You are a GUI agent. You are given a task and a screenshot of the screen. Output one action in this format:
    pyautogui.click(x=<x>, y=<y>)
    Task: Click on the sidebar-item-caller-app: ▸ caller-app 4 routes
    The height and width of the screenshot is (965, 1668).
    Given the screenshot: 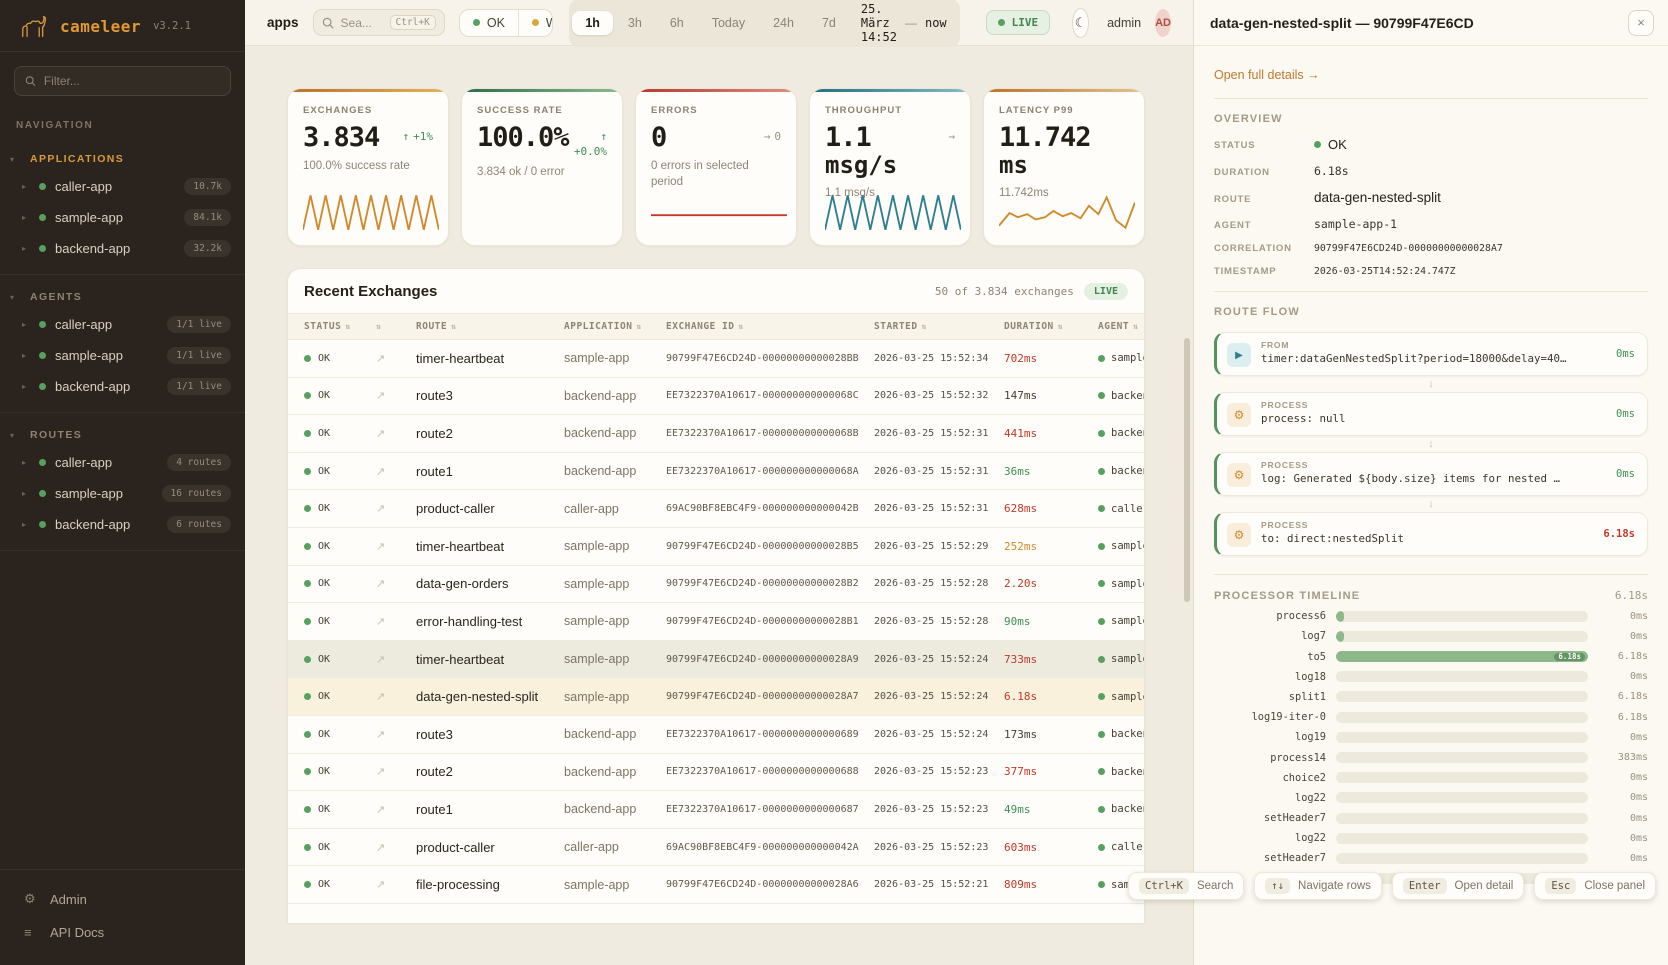 What is the action you would take?
    pyautogui.click(x=122, y=462)
    